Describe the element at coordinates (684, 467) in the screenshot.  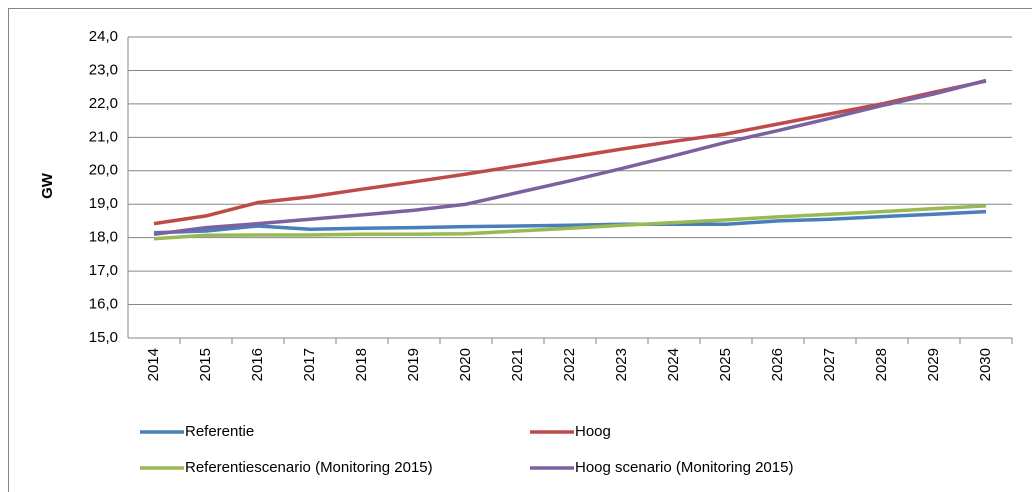
I see `legend-label: Hoog scenario (Monitoring 2015)` at that location.